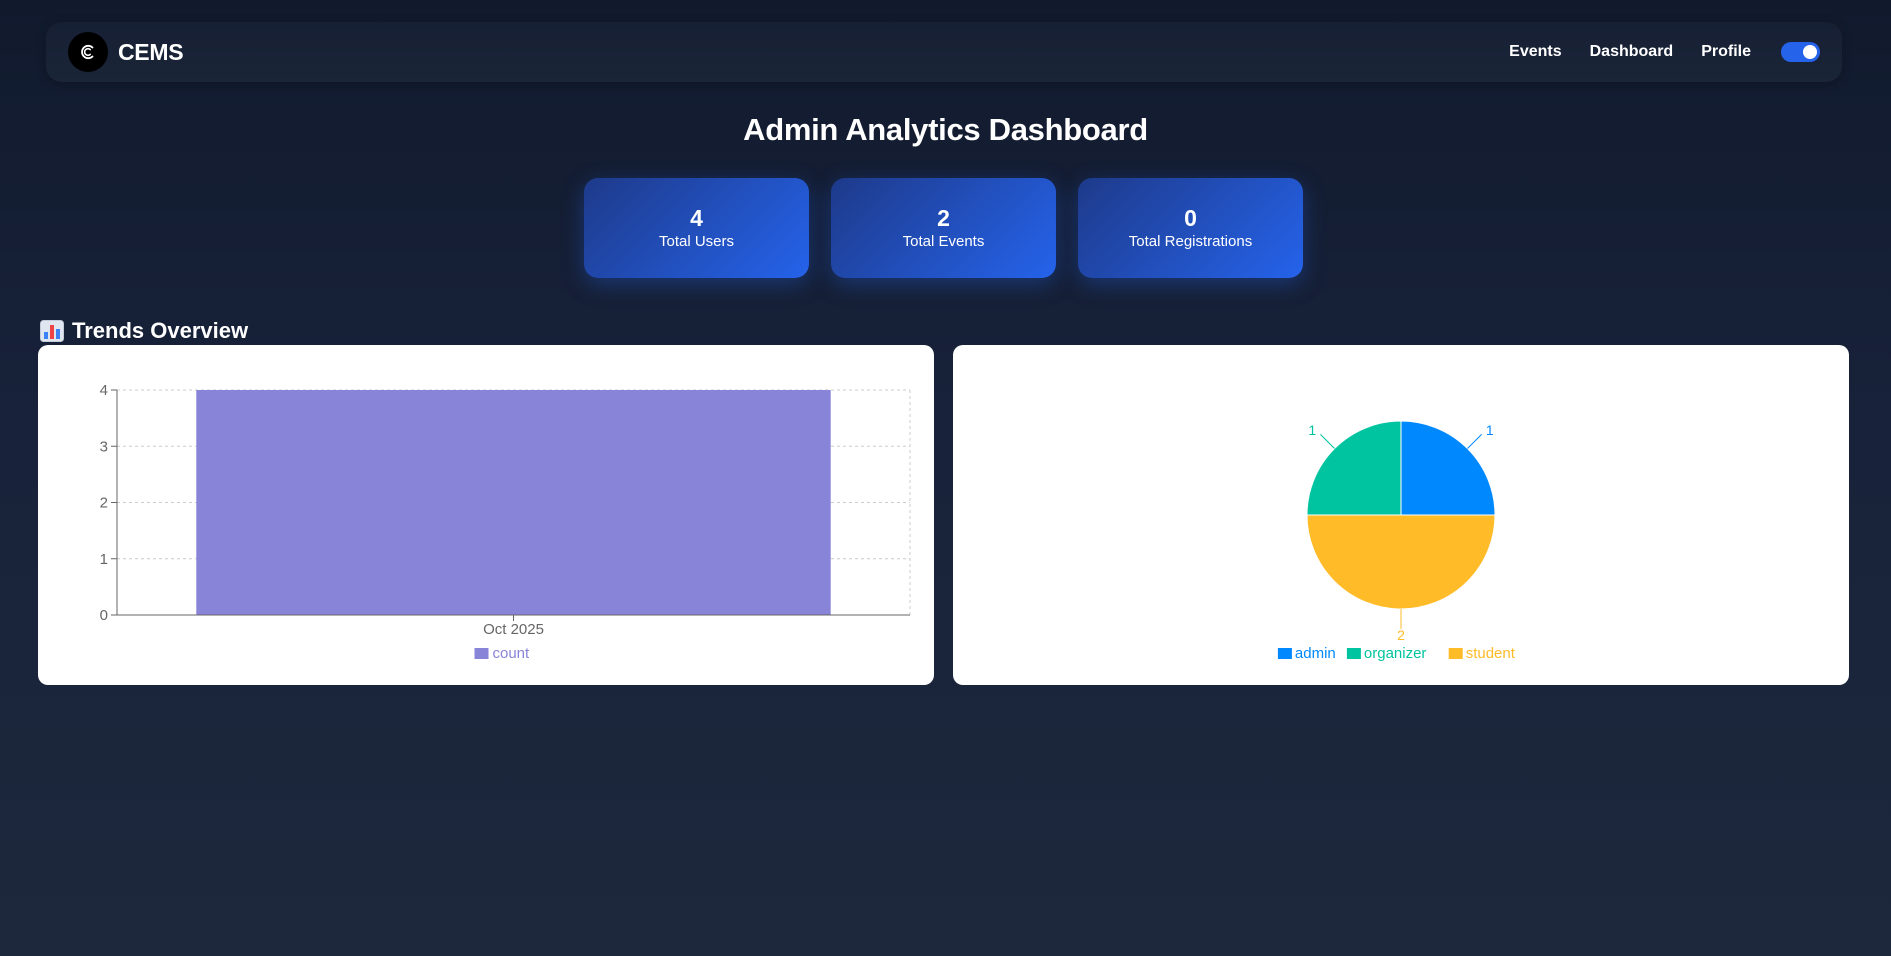 This screenshot has width=1891, height=956. What do you see at coordinates (513, 629) in the screenshot?
I see `x-tick-label: Oct 2025` at bounding box center [513, 629].